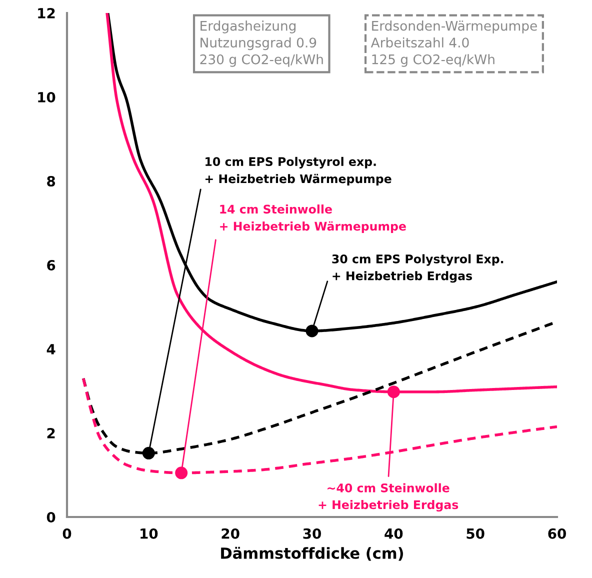  I want to click on x-tick-label: 40, so click(393, 533).